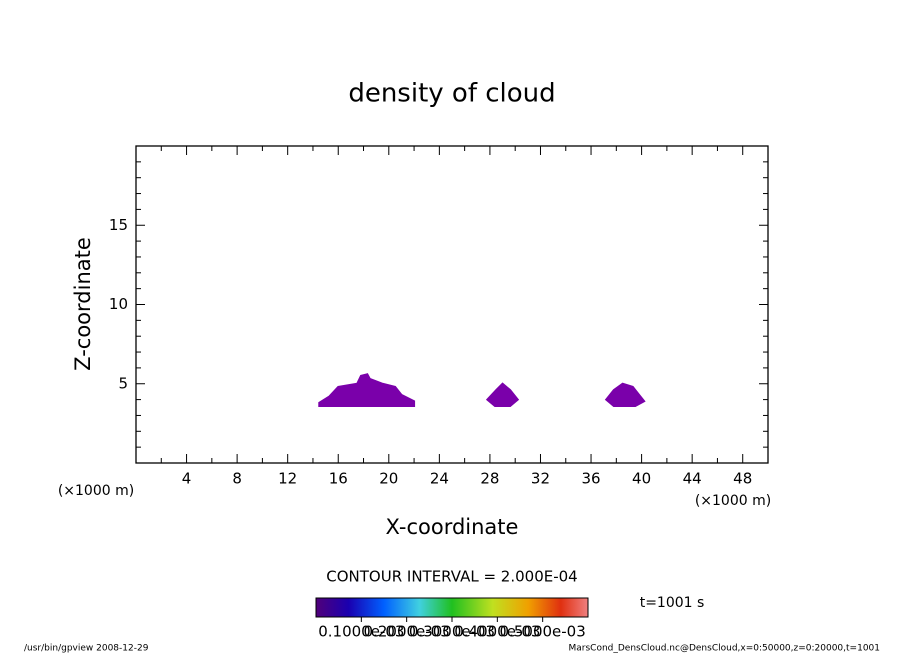 The width and height of the screenshot is (904, 654). I want to click on colorbar-label: 0.1000e-03, so click(361, 632).